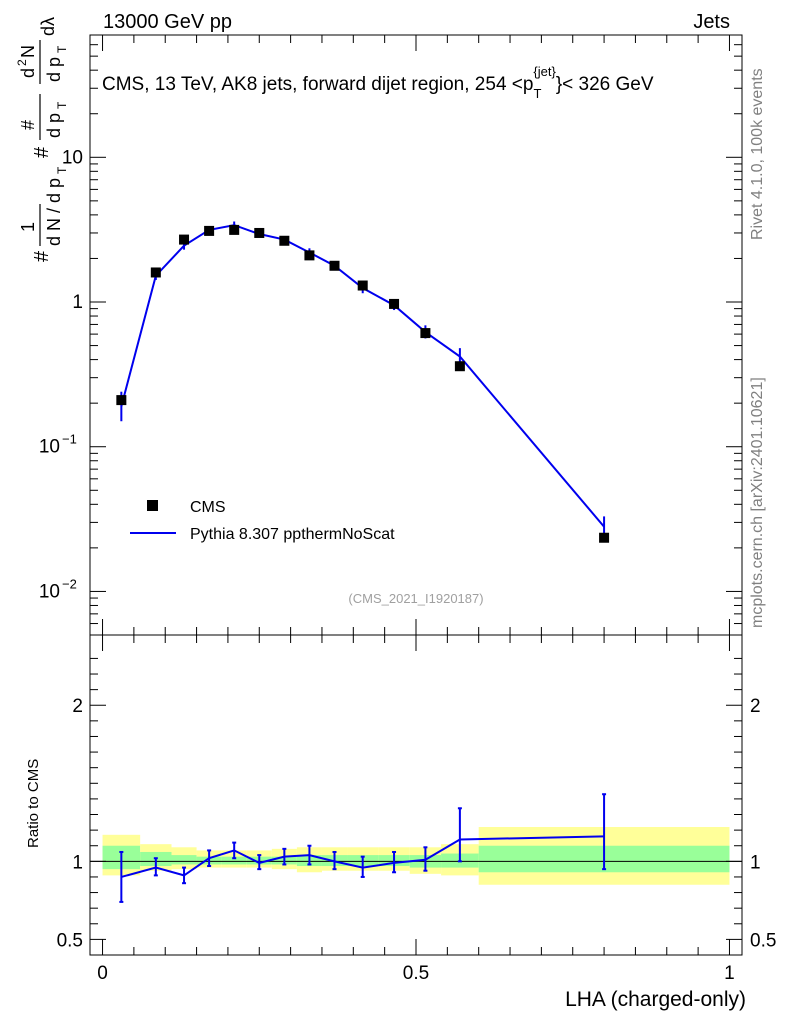 Image resolution: width=786 pixels, height=1029 pixels. Describe the element at coordinates (755, 706) in the screenshot. I see `y-tick-label-right: 2` at that location.